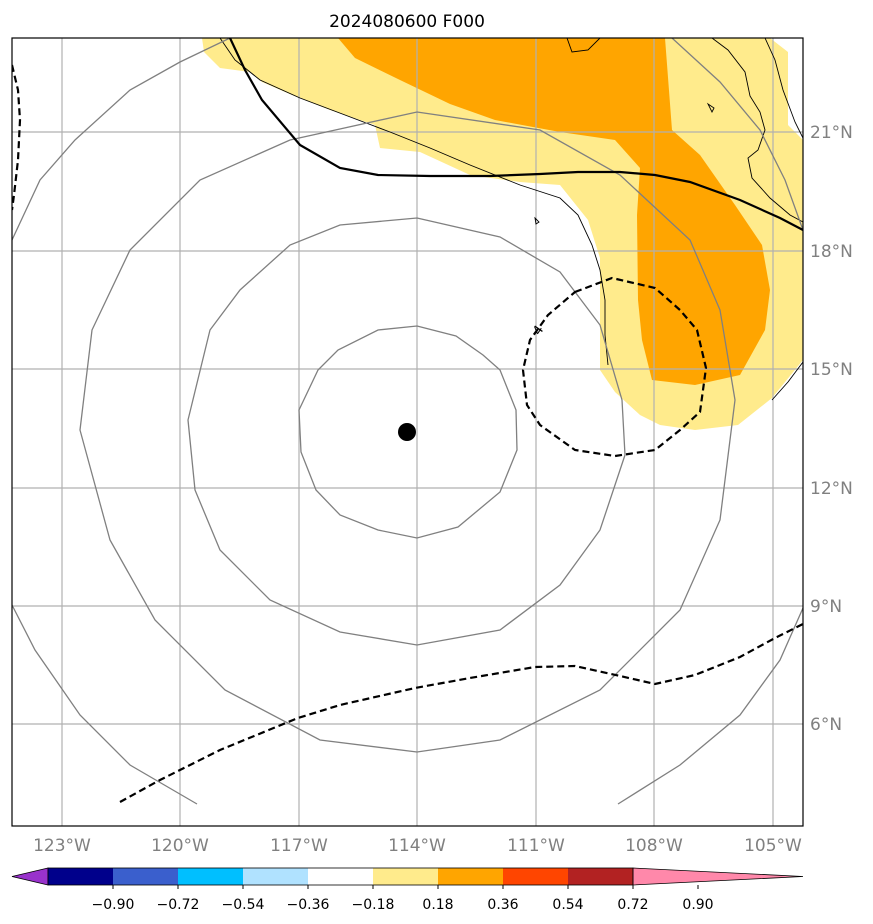 This screenshot has width=873, height=924. I want to click on colorbar-outline, so click(340, 876).